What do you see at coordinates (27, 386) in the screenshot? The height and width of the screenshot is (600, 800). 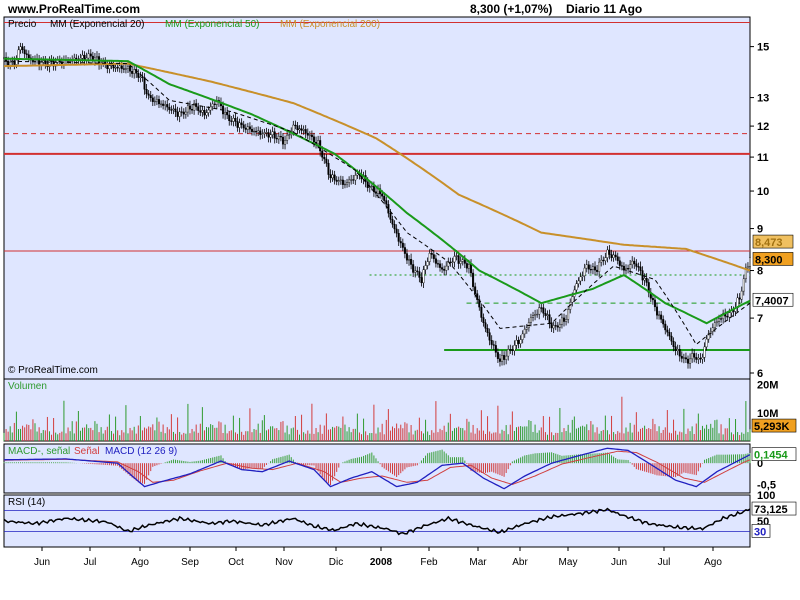 I see `volume-legend: Volumen` at bounding box center [27, 386].